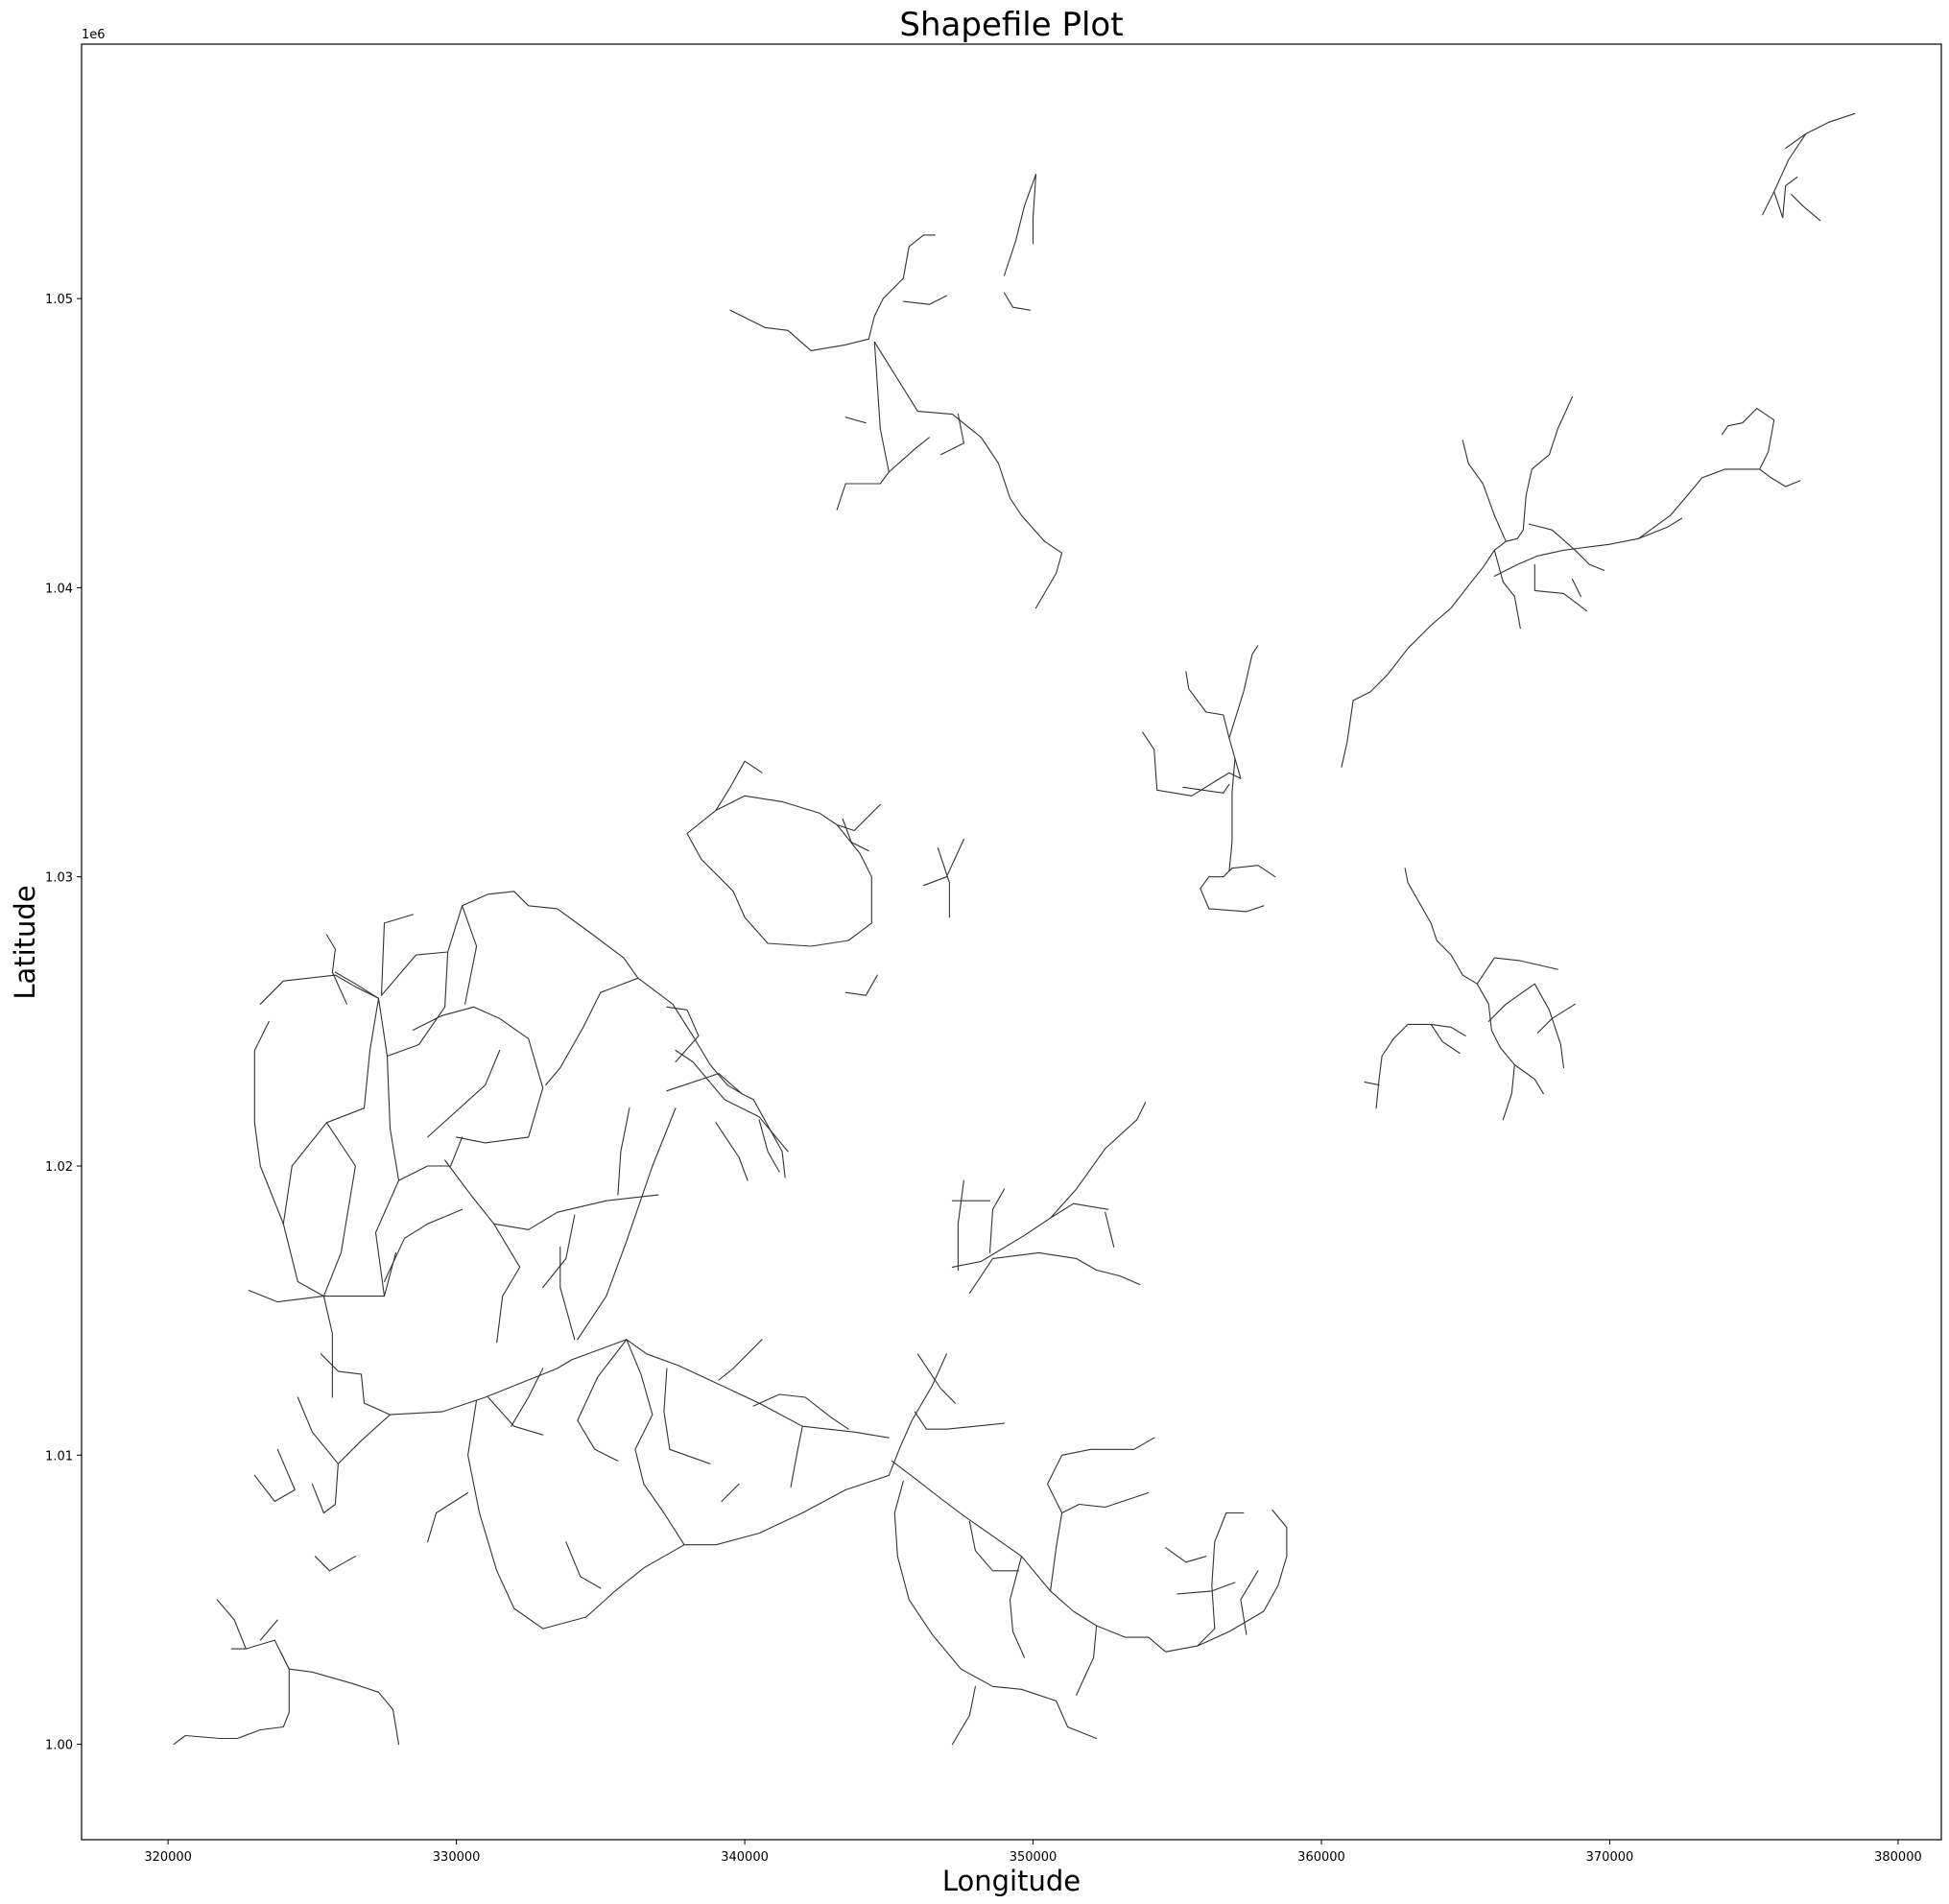 This screenshot has height=1904, width=1949. What do you see at coordinates (59, 1746) in the screenshot?
I see `y-tick-label: 1.00` at bounding box center [59, 1746].